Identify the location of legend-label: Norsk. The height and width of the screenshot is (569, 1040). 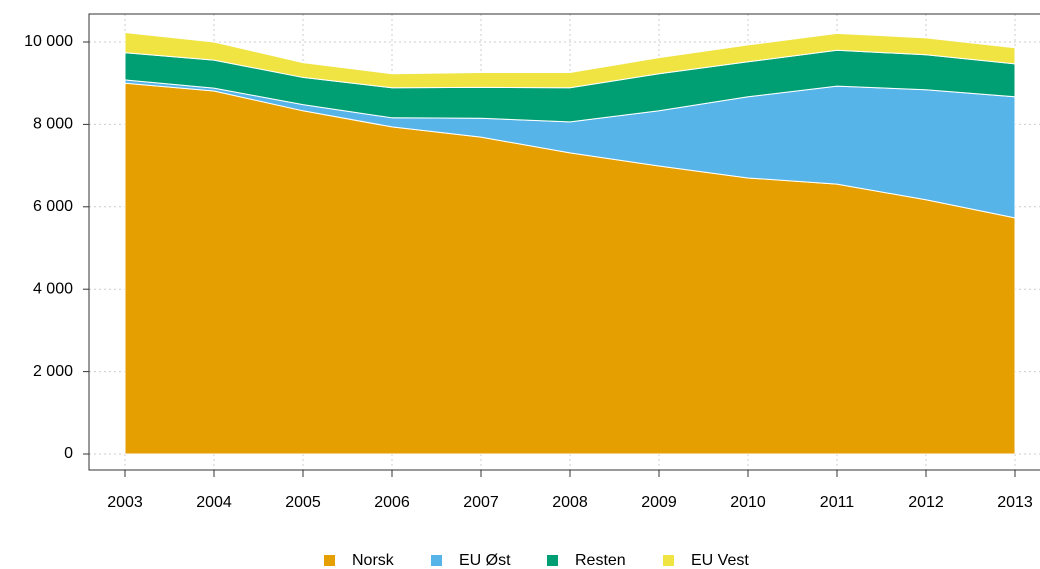
(373, 560).